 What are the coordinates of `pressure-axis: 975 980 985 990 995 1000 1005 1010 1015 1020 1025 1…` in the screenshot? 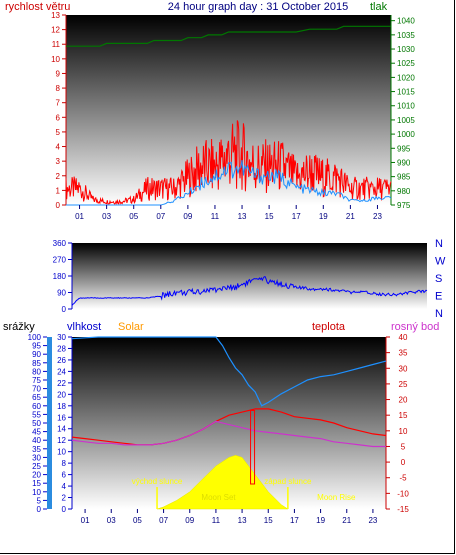 It's located at (402, 112).